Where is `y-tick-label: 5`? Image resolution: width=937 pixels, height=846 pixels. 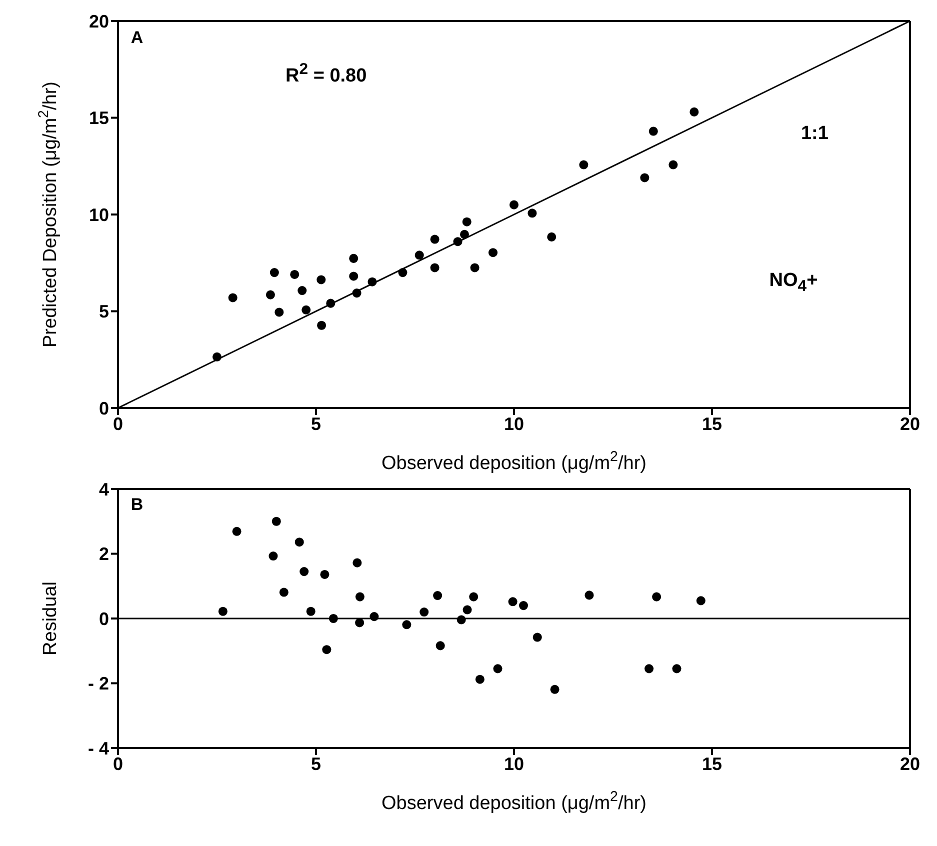
y-tick-label: 5 is located at coordinates (103, 312).